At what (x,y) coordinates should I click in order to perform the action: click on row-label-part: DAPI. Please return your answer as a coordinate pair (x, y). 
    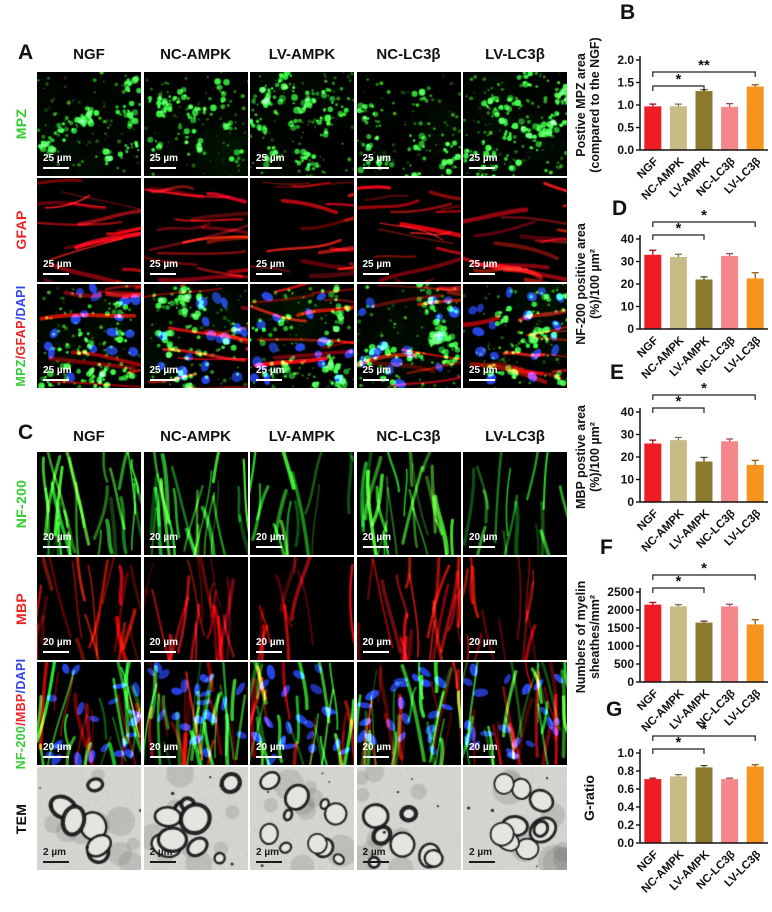
    Looking at the image, I should click on (20, 674).